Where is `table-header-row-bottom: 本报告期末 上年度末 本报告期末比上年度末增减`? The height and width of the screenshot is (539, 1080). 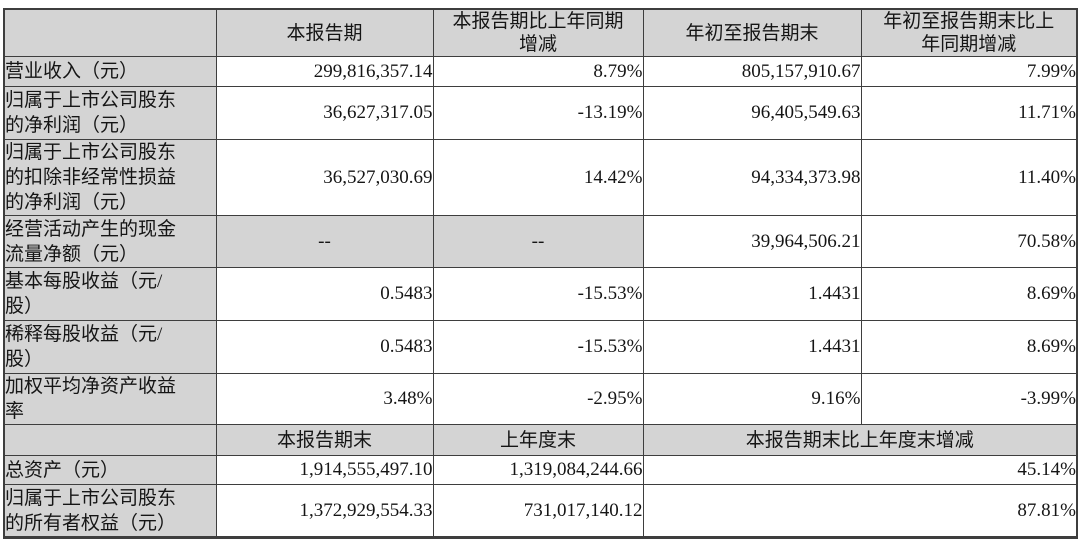
table-header-row-bottom: 本报告期末 上年度末 本报告期末比上年度末增减 is located at coordinates (540, 440).